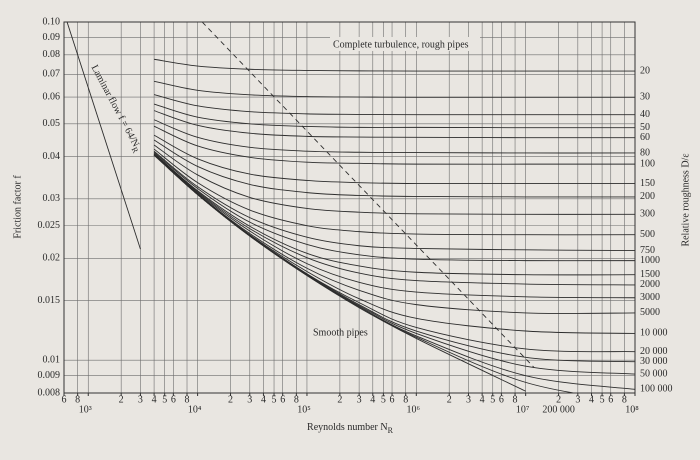 The height and width of the screenshot is (460, 700). What do you see at coordinates (650, 312) in the screenshot?
I see `roughness-label: 5000` at bounding box center [650, 312].